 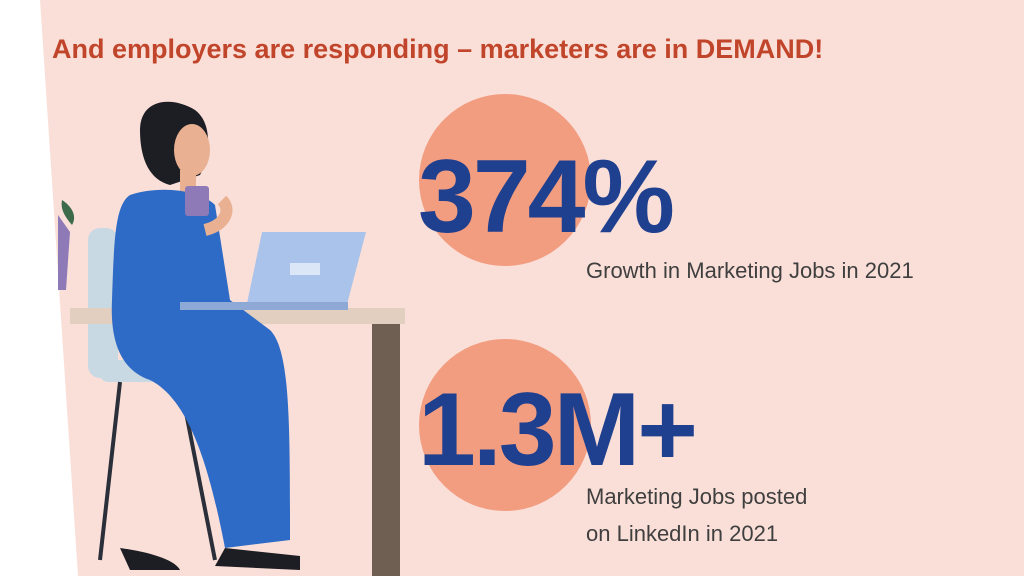 I want to click on stat-value: 374%, so click(x=545, y=197).